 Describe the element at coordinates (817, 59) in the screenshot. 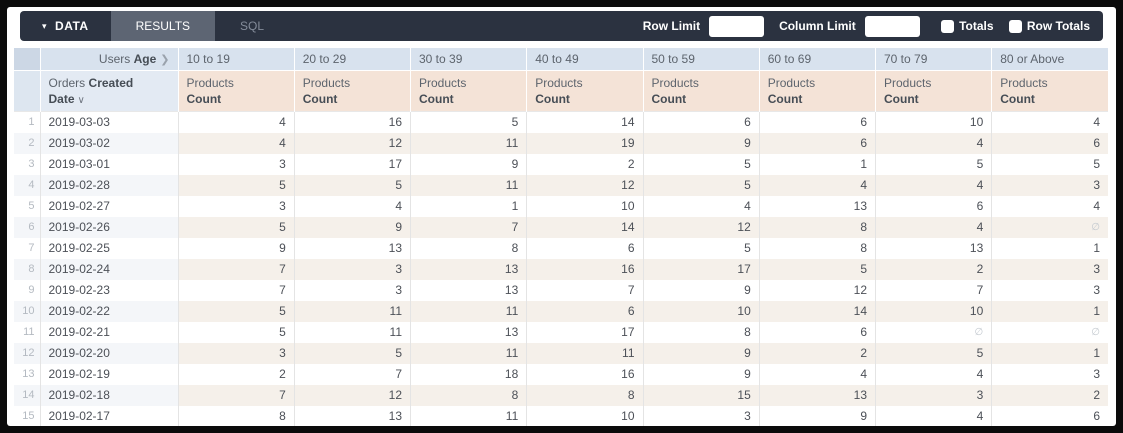

I see `pivot-value-header: 60 to 69` at that location.